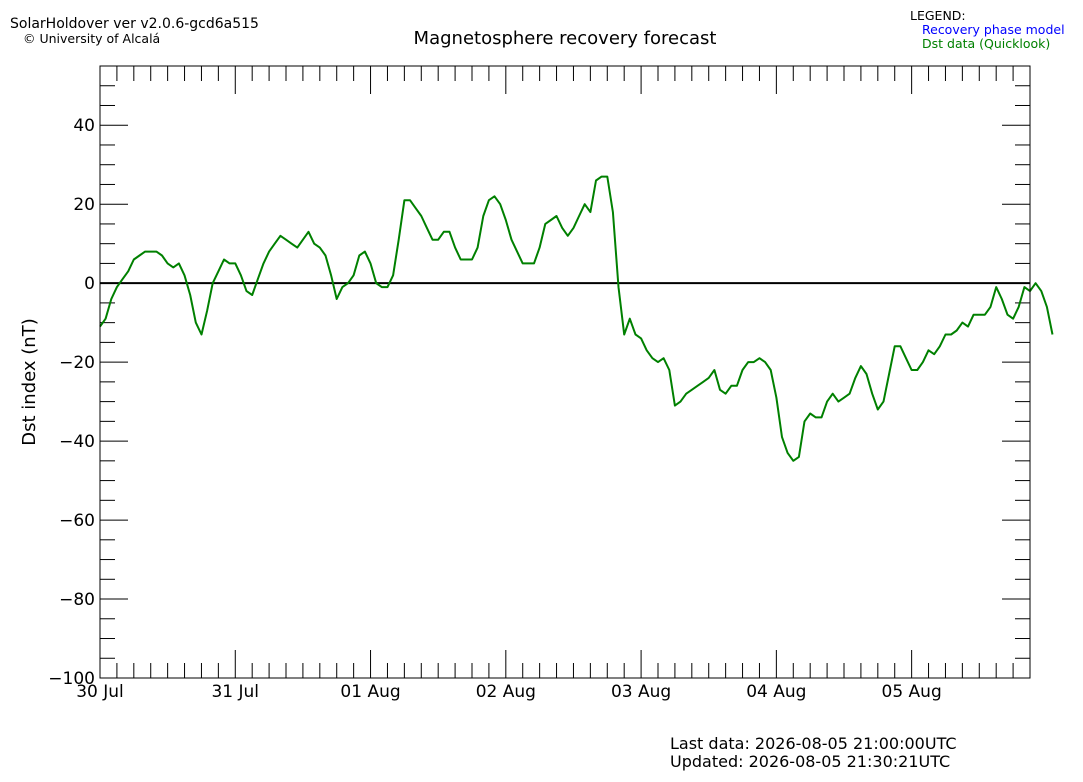 This screenshot has width=1083, height=782. Describe the element at coordinates (776, 692) in the screenshot. I see `x-tick-label: 04 Aug` at that location.